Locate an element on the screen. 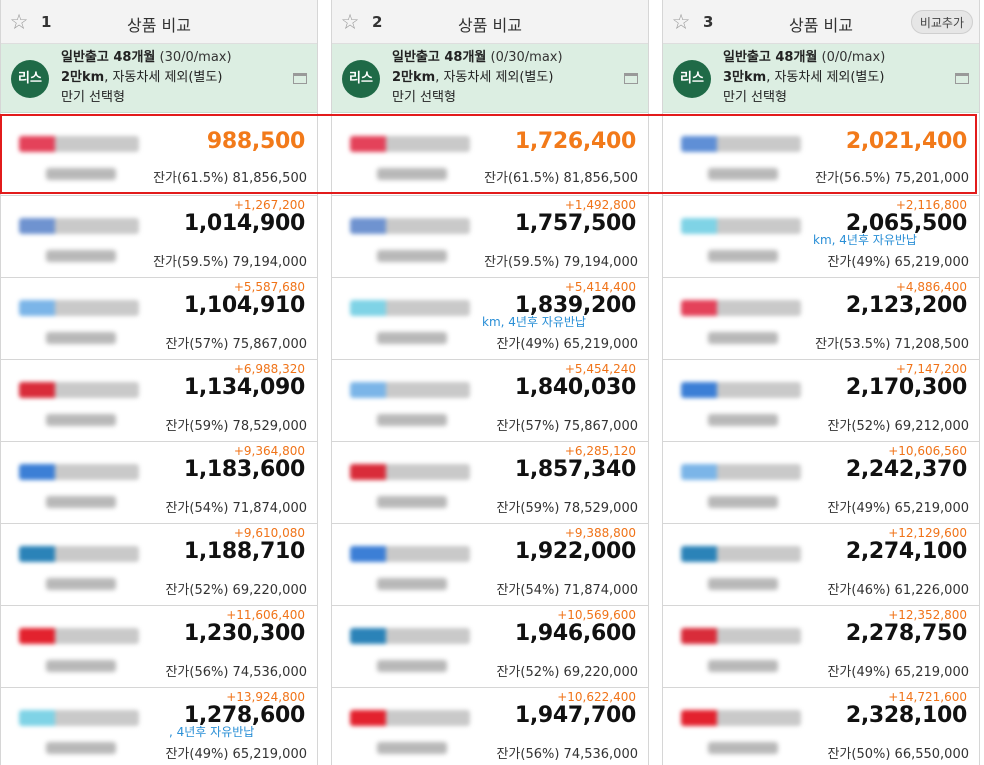 The width and height of the screenshot is (984, 765). condition-line-1: 일반출고 48개월 (0/30/max) is located at coordinates (477, 58).